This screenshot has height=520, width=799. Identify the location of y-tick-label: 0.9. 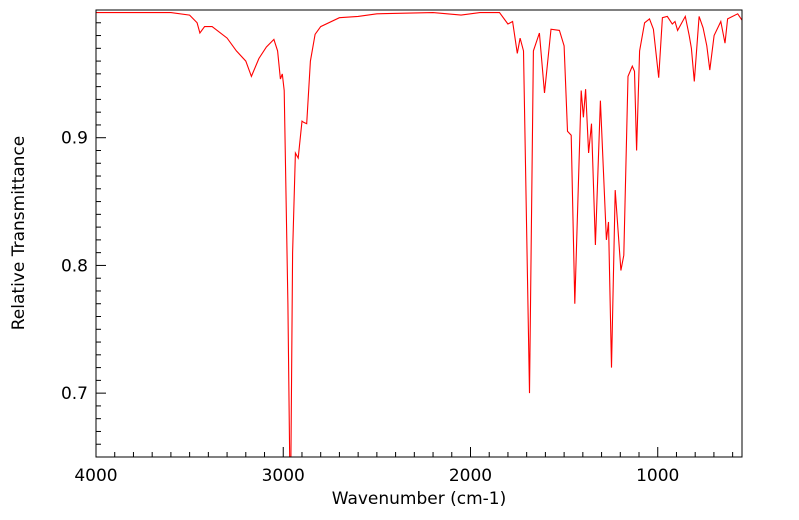
(74, 139).